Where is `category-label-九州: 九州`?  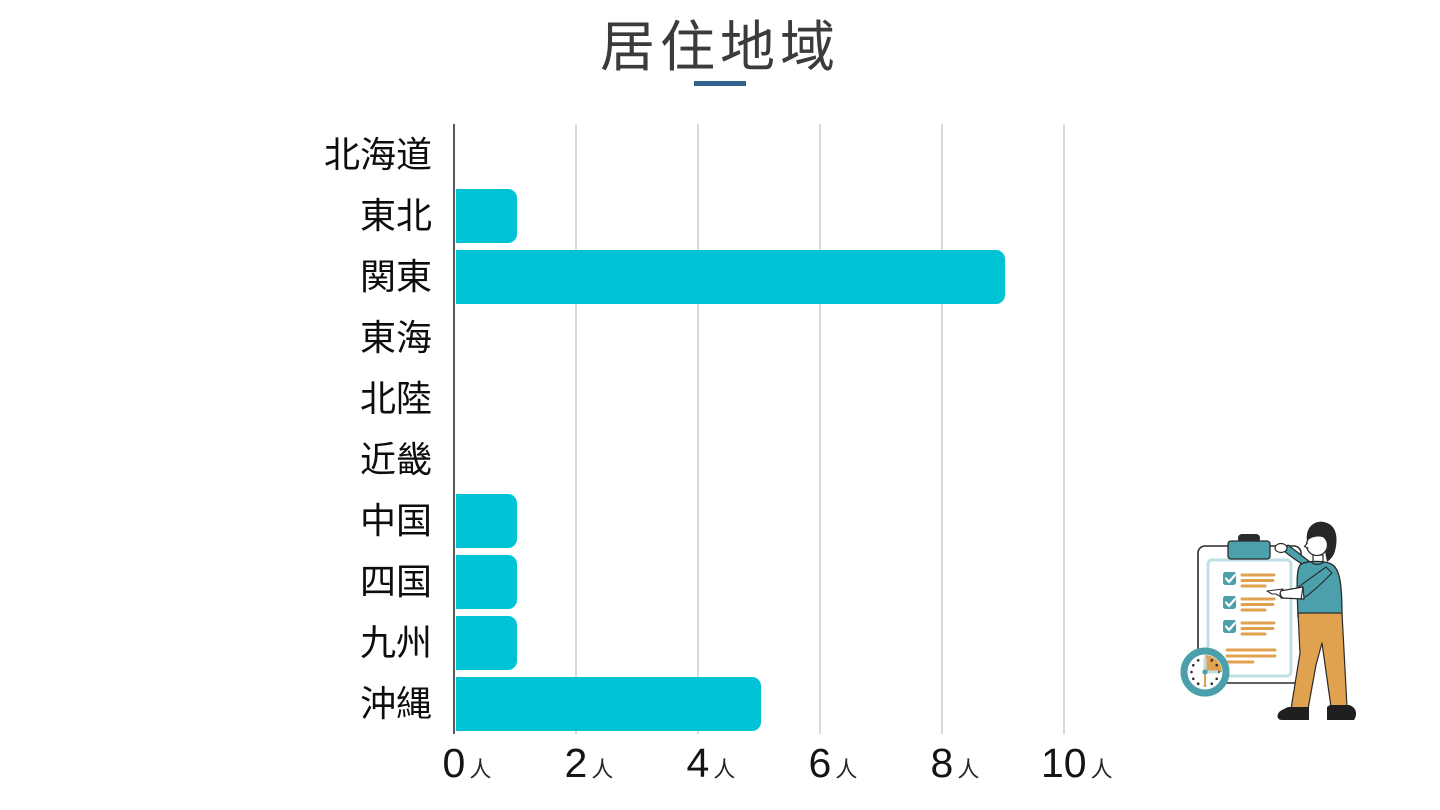 category-label-九州: 九州 is located at coordinates (395, 642).